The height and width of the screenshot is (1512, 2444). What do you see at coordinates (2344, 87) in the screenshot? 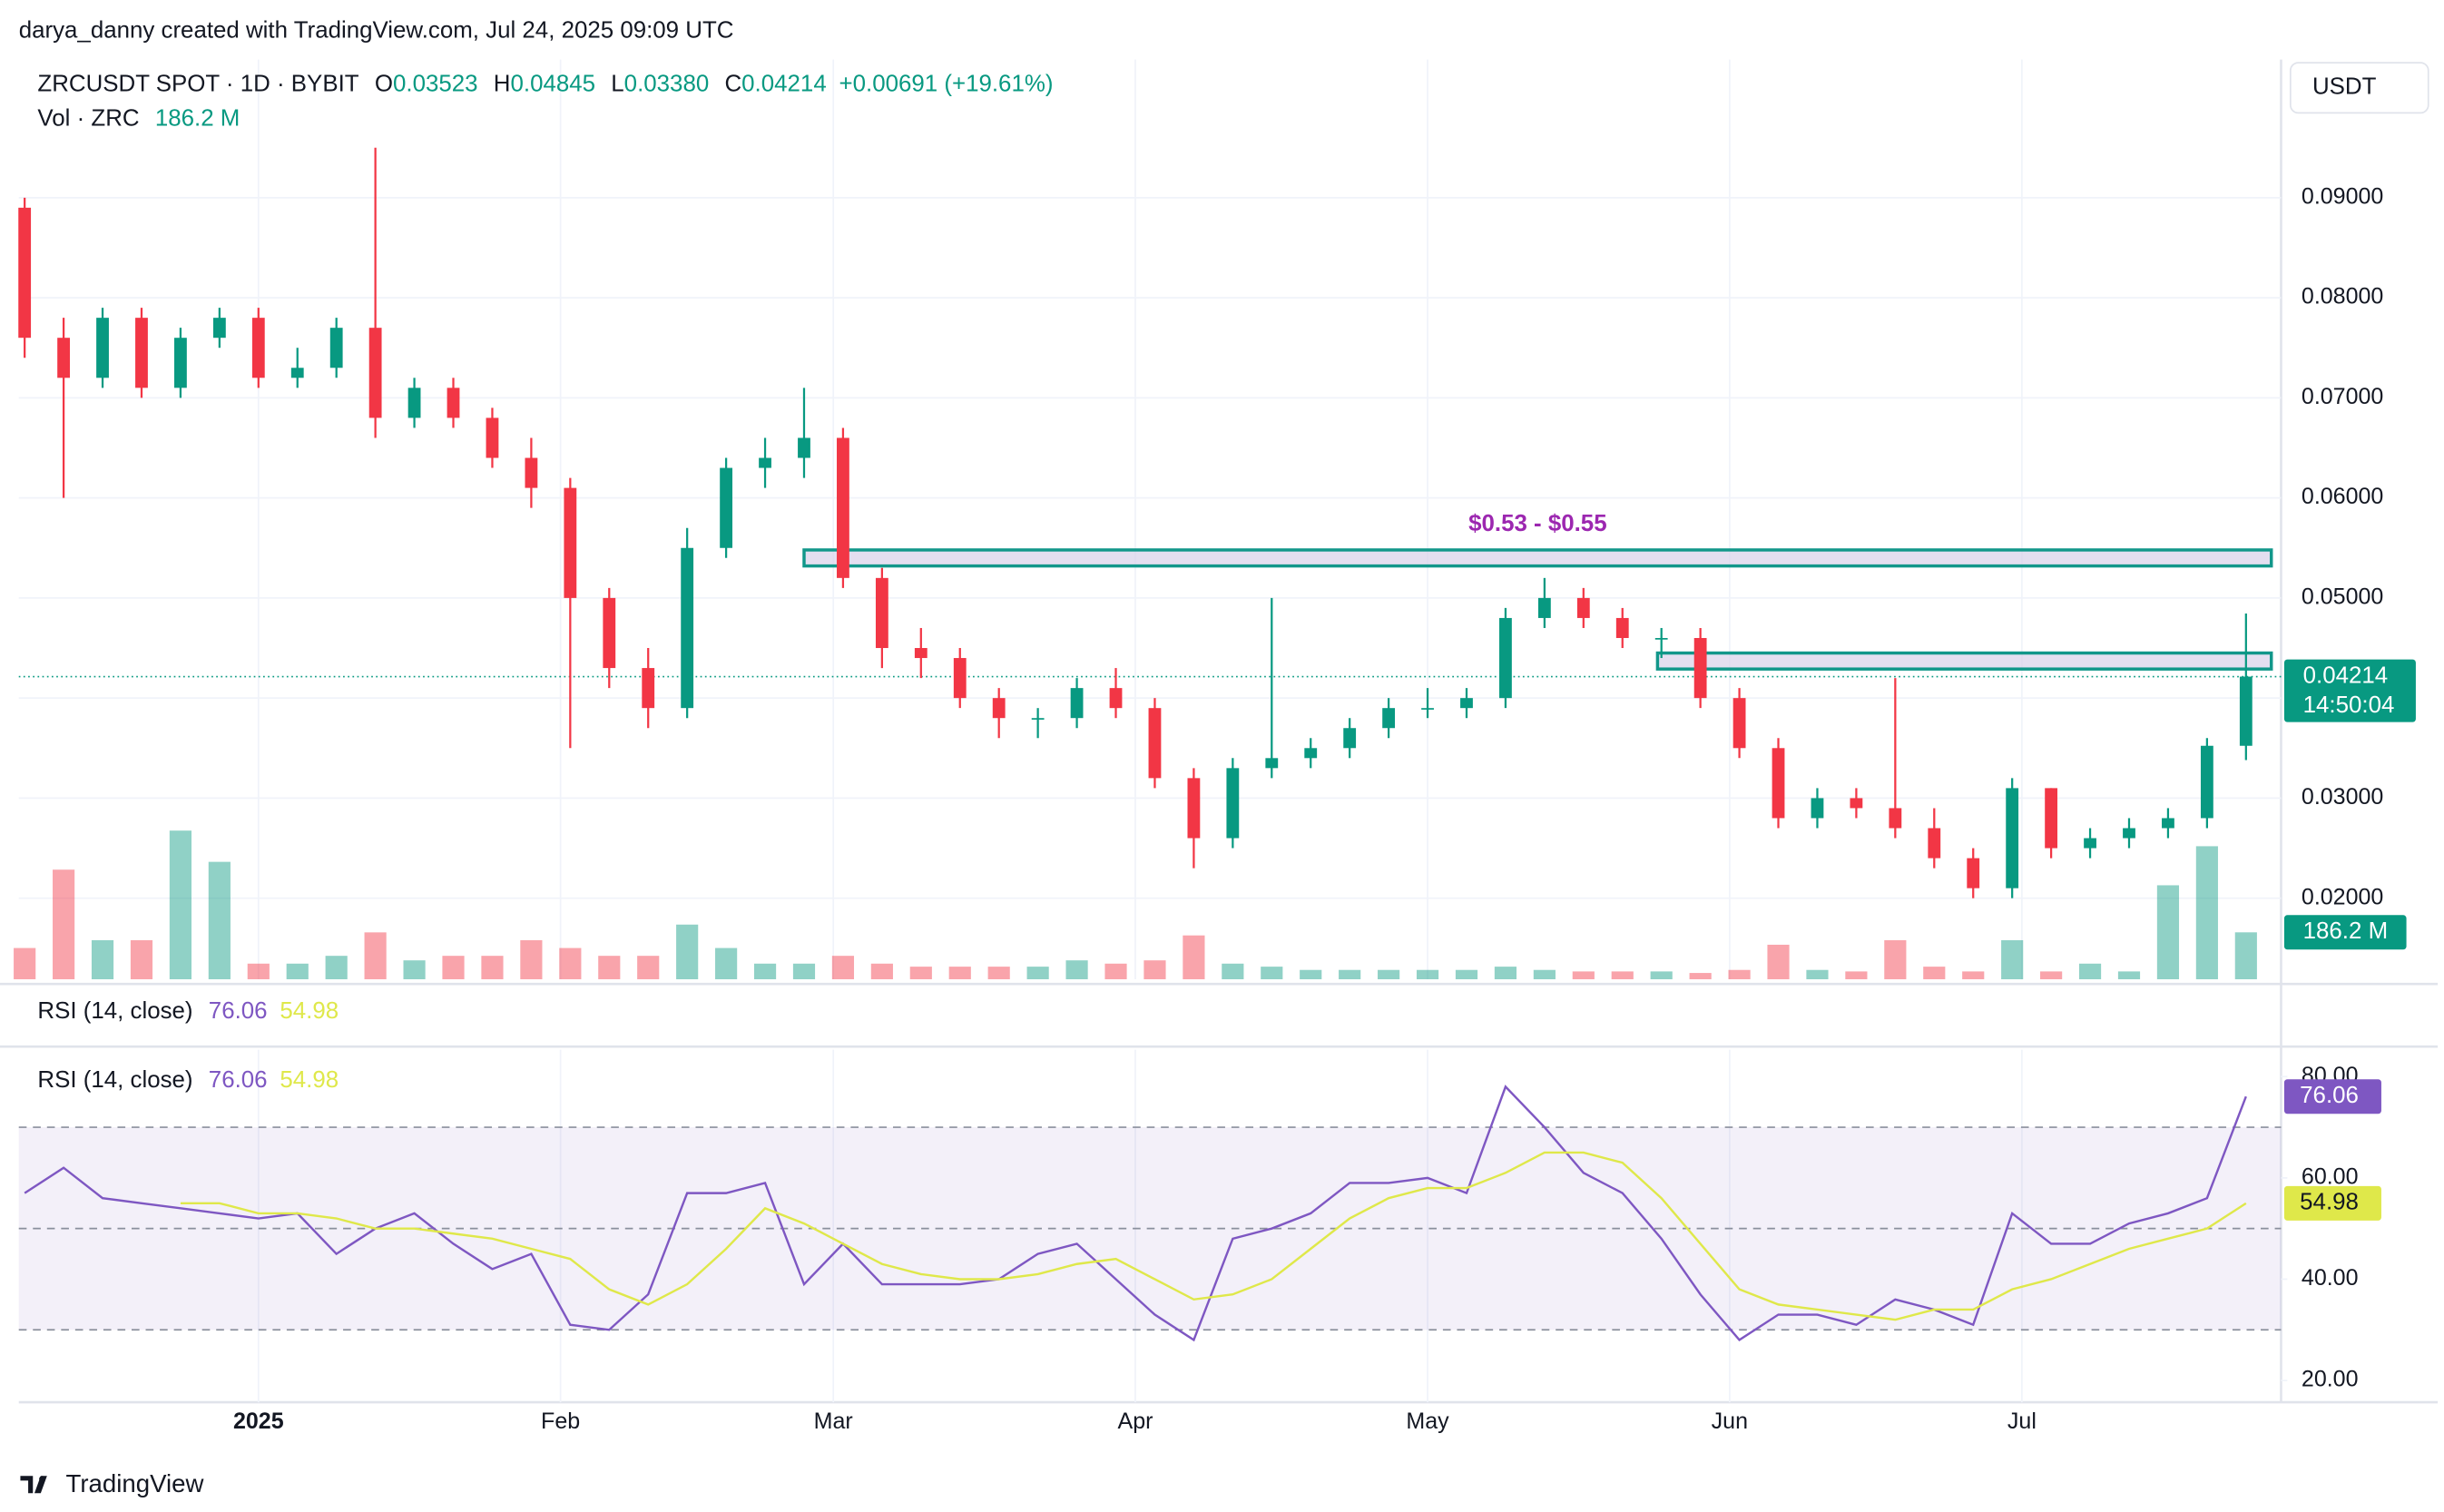
I see `currency-label: USDT` at bounding box center [2344, 87].